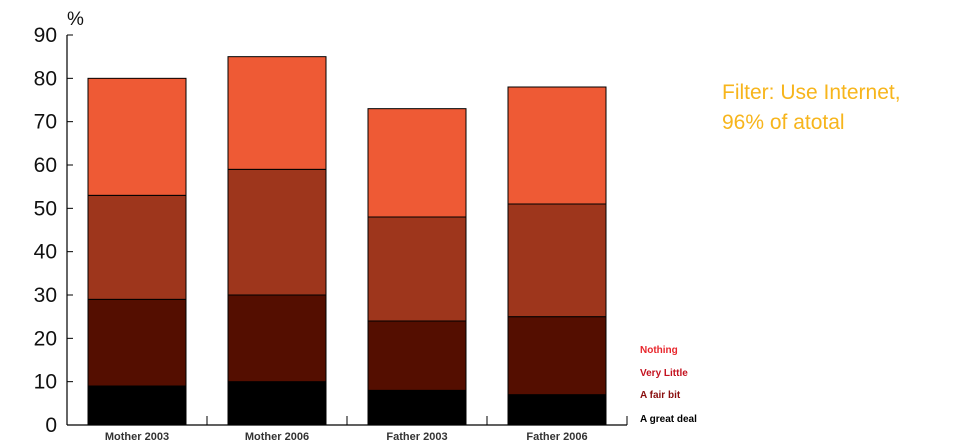  I want to click on y-unit-label: %, so click(75, 19).